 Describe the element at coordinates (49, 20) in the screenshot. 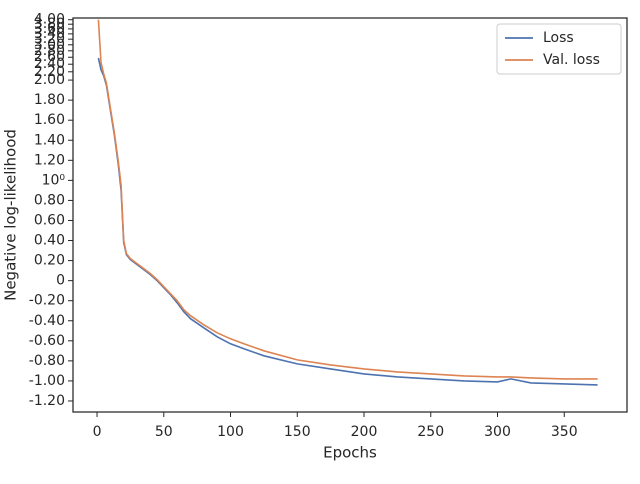

I see `y-tick-label: 4.00` at that location.